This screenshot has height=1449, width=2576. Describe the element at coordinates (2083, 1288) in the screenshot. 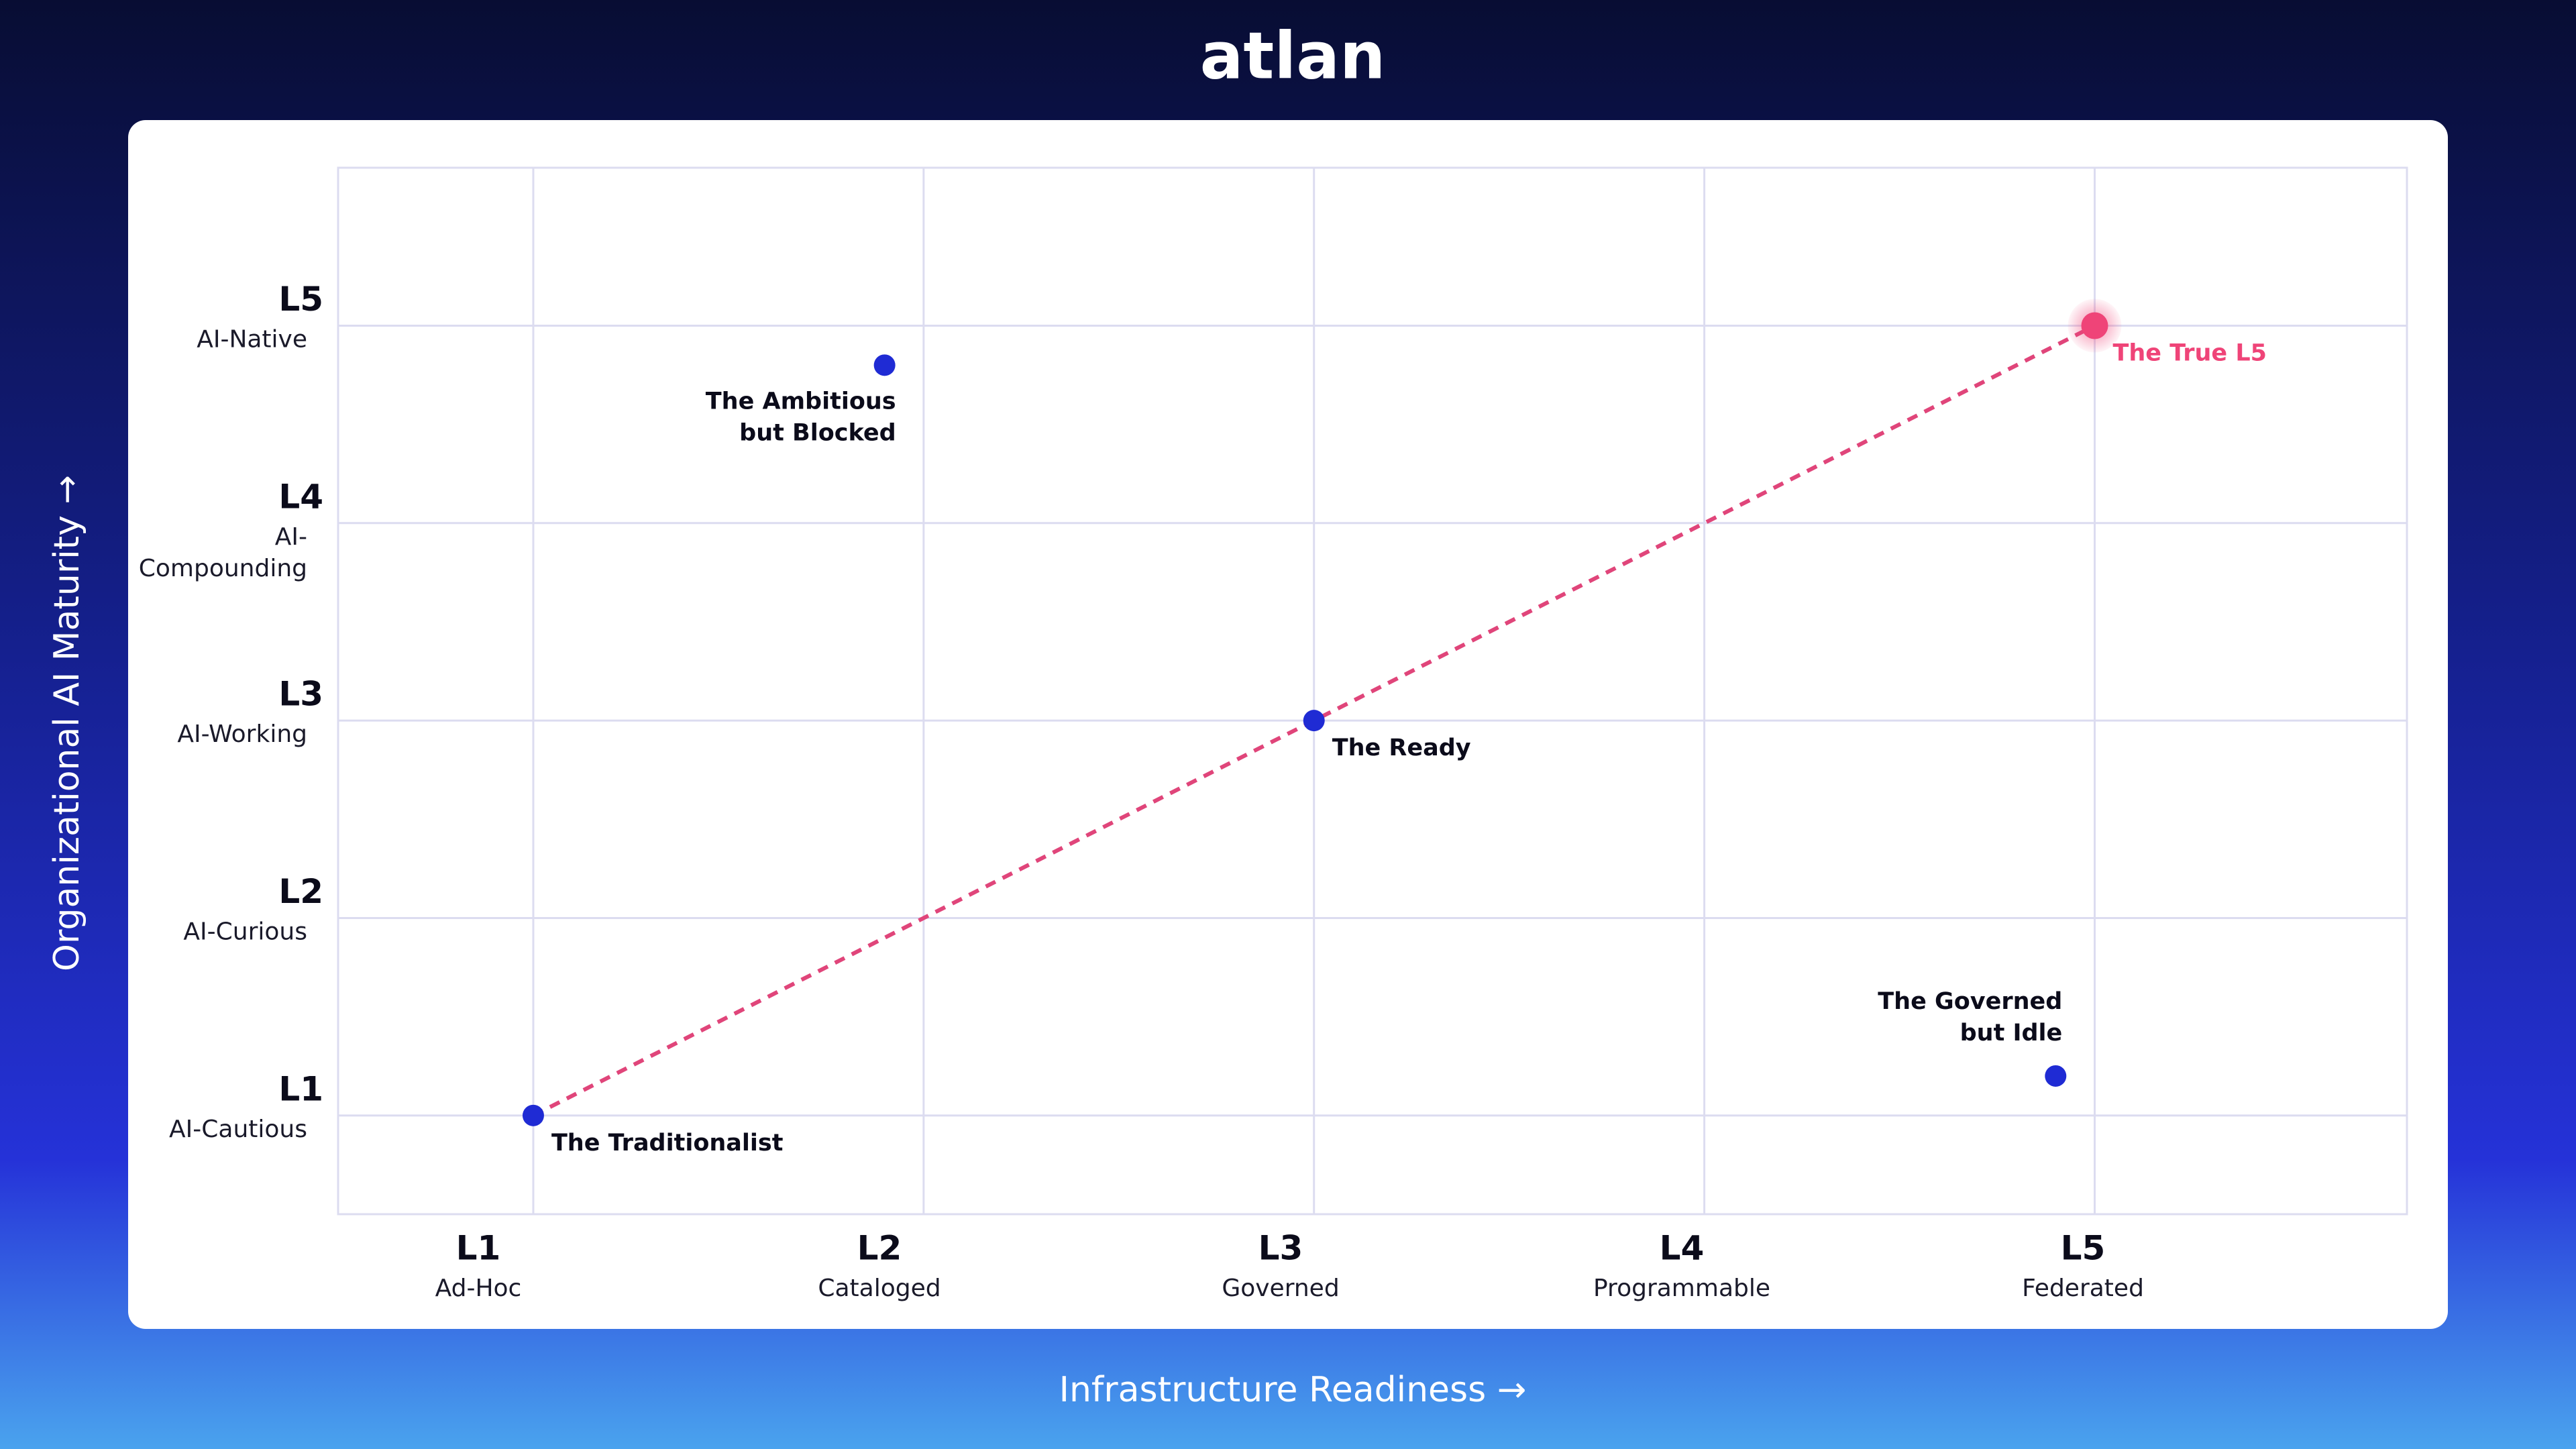

I see `x-tick-sublabel: Federated` at that location.